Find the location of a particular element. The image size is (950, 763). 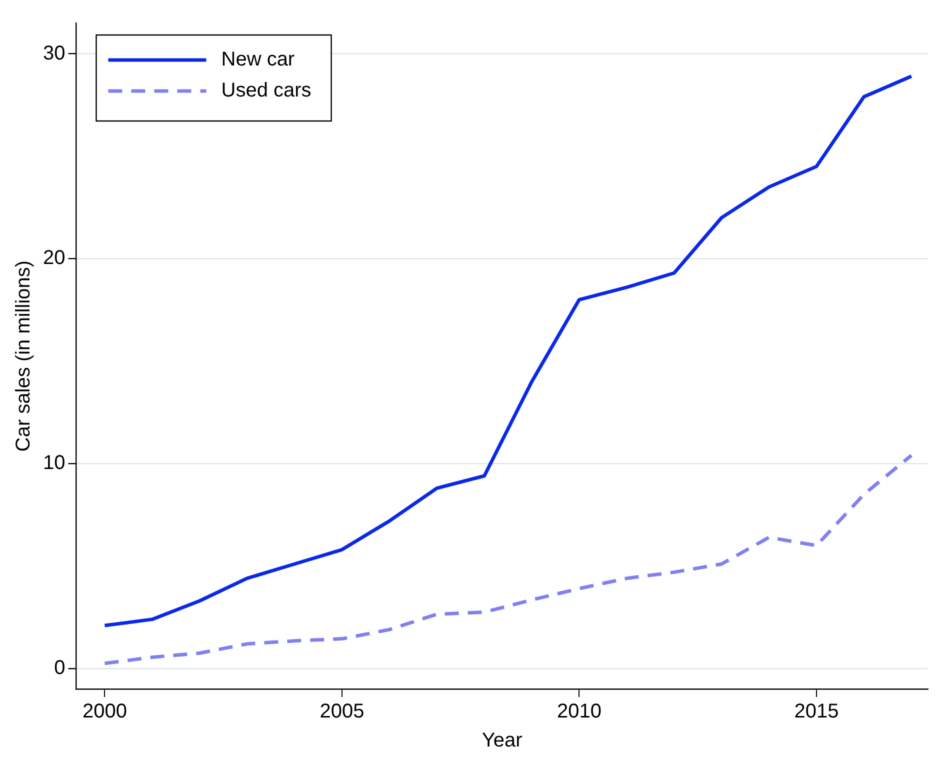

y-tick-label: 30 is located at coordinates (54, 53).